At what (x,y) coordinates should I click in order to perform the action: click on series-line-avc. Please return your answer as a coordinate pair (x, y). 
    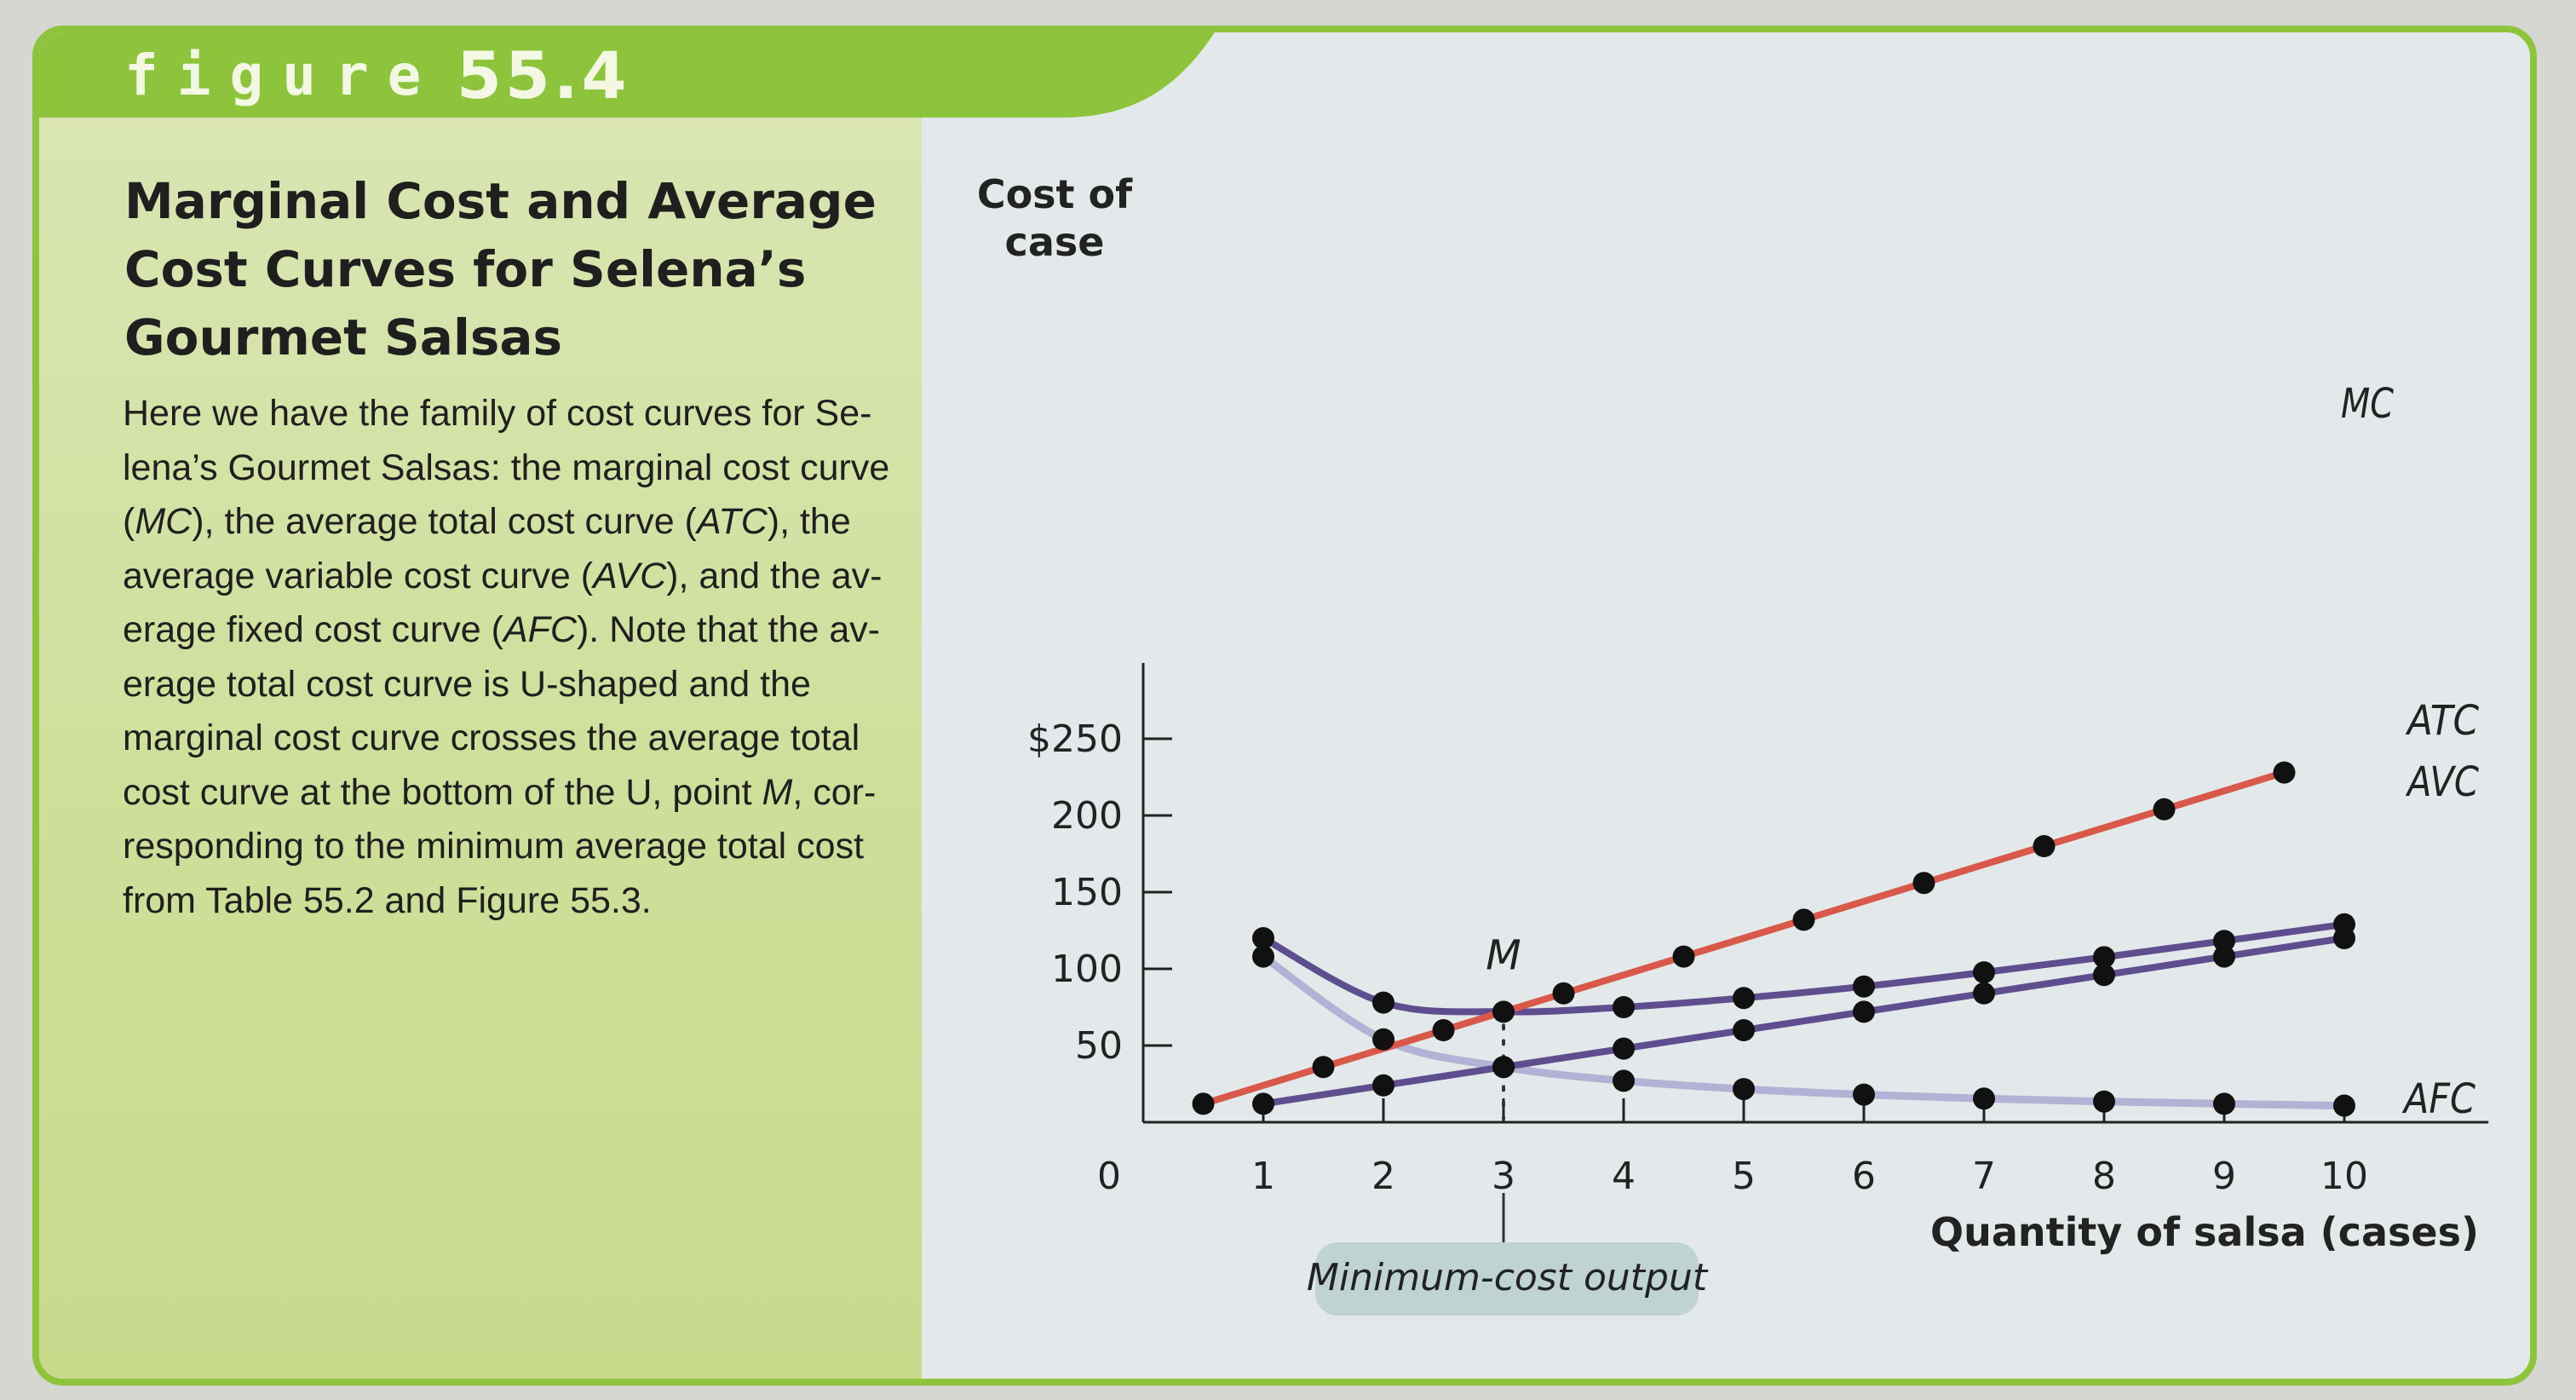
    Looking at the image, I should click on (1804, 1021).